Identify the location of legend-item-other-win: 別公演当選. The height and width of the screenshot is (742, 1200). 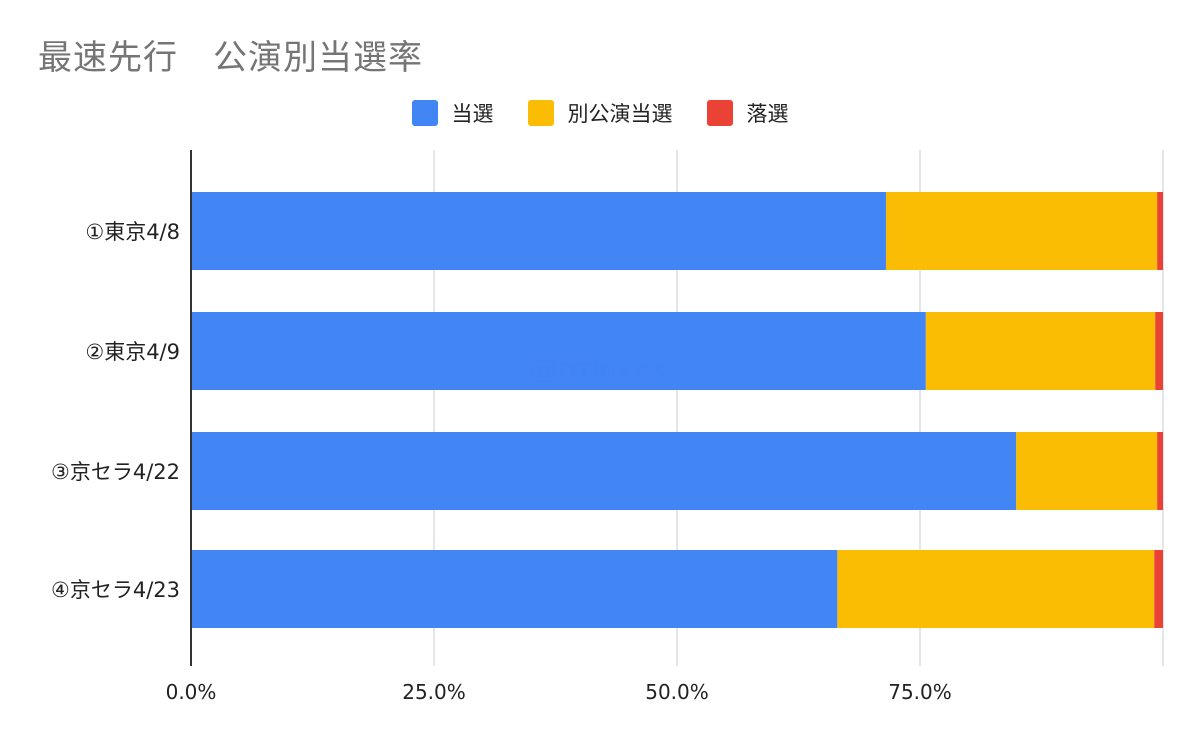
(600, 113).